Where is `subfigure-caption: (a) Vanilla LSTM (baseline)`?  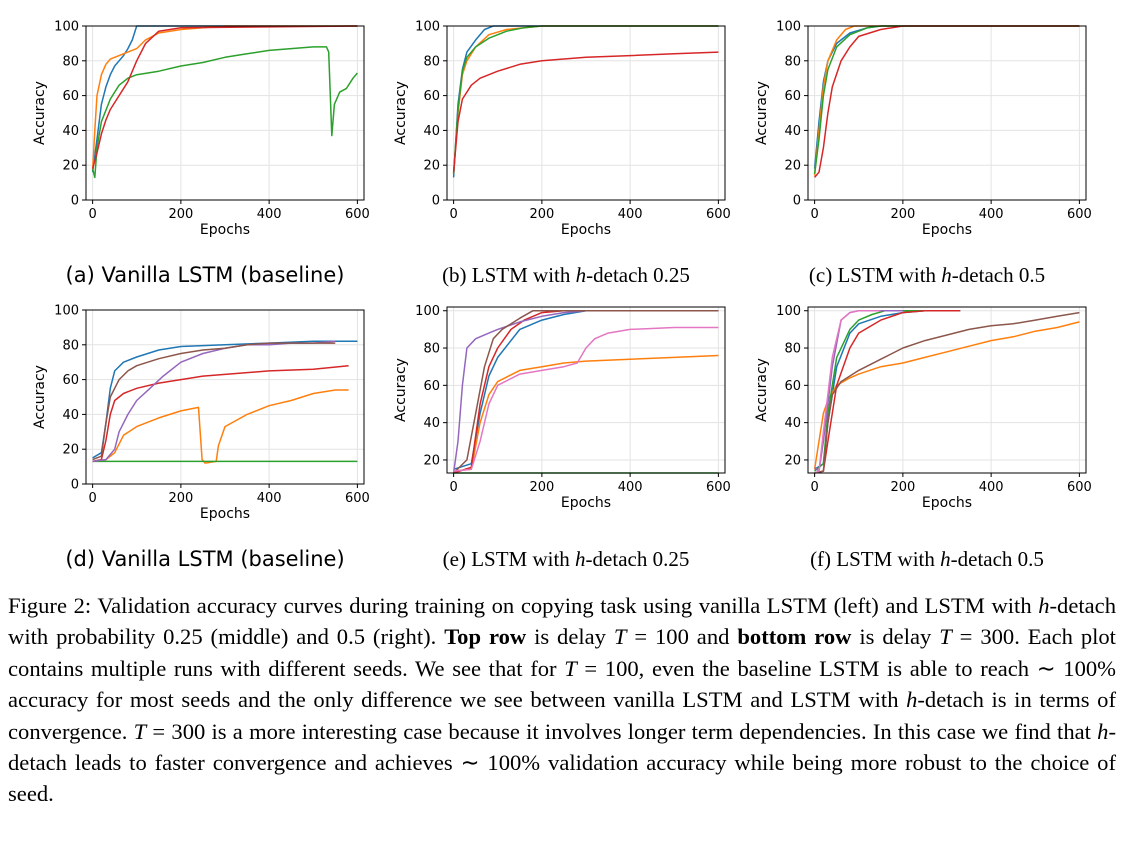
subfigure-caption: (a) Vanilla LSTM (baseline) is located at coordinates (205, 275).